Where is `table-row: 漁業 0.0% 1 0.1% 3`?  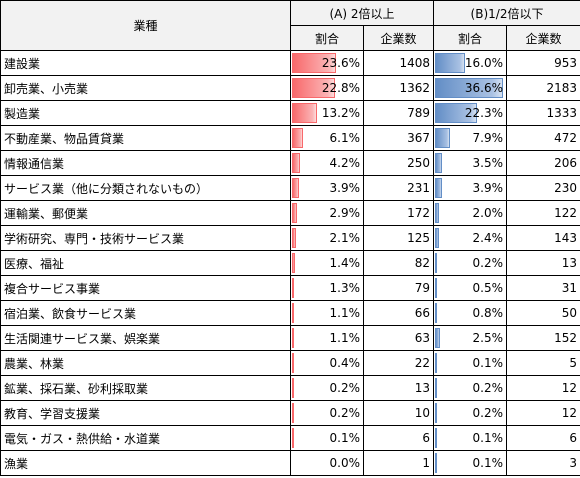
table-row: 漁業 0.0% 1 0.1% 3 is located at coordinates (290, 463).